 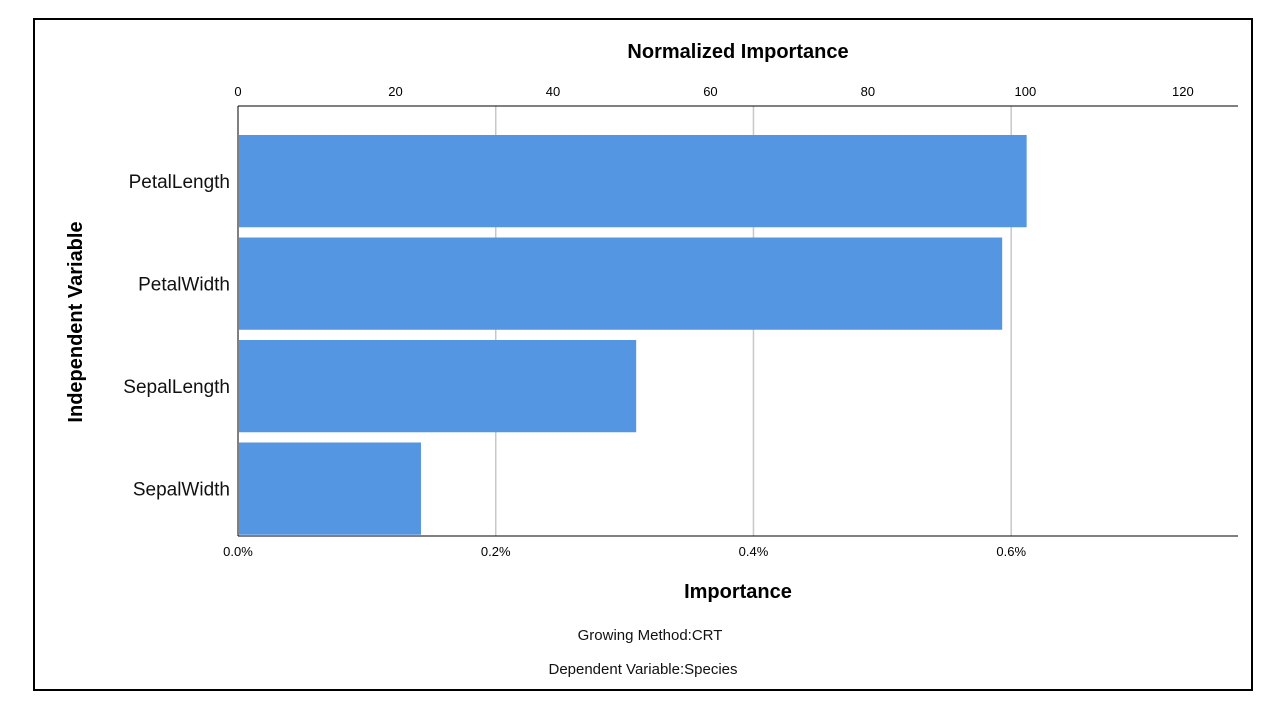 I want to click on bottom-tick-label: 0.6%, so click(x=1011, y=551).